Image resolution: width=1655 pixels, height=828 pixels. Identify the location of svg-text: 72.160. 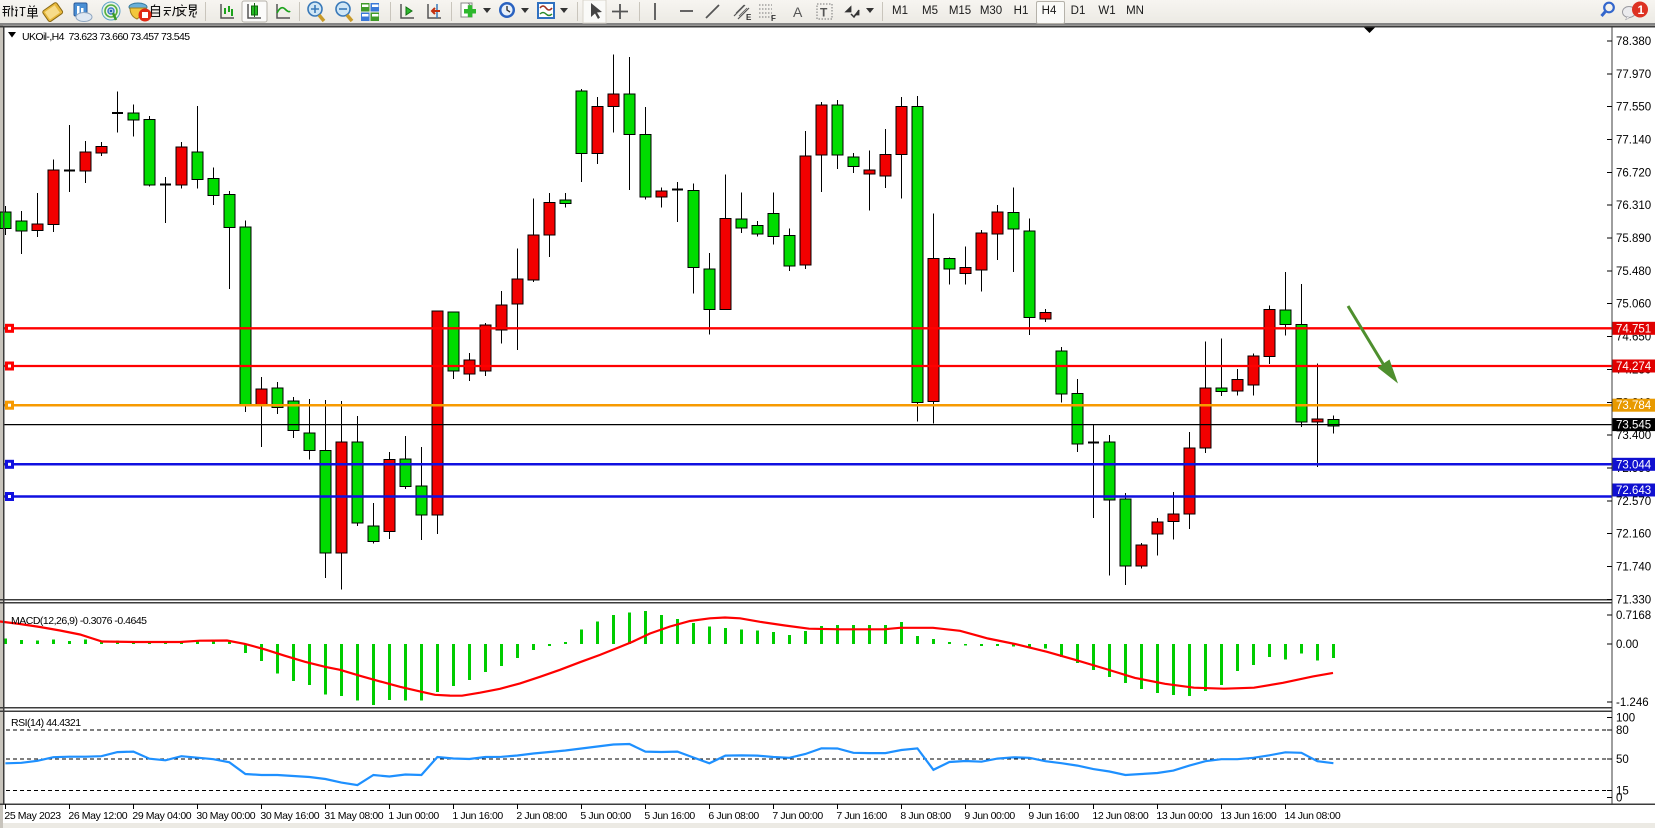
(1633, 535).